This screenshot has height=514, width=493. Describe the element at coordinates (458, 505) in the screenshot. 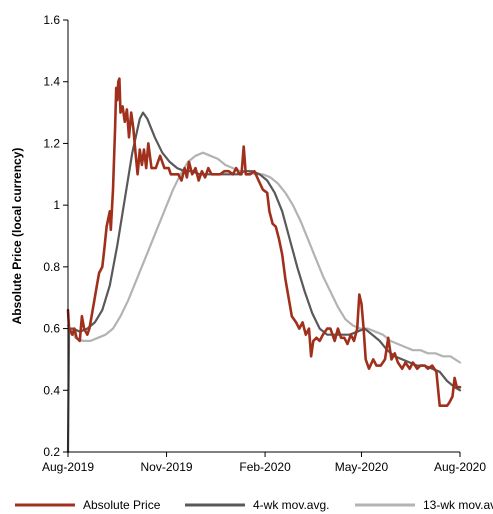

I see `legend-label: 13-wk mov.avg.` at that location.